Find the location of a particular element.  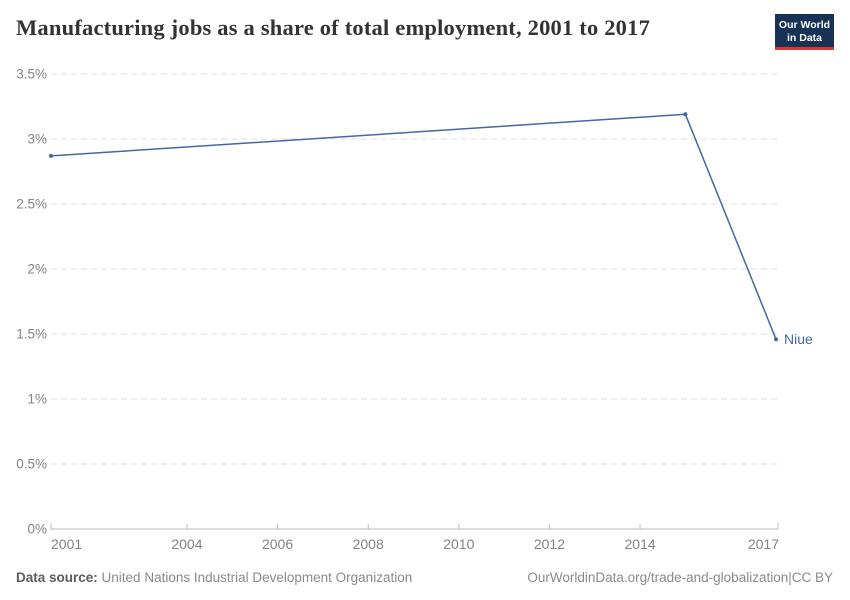

y-tick-label: 3% is located at coordinates (37, 139).